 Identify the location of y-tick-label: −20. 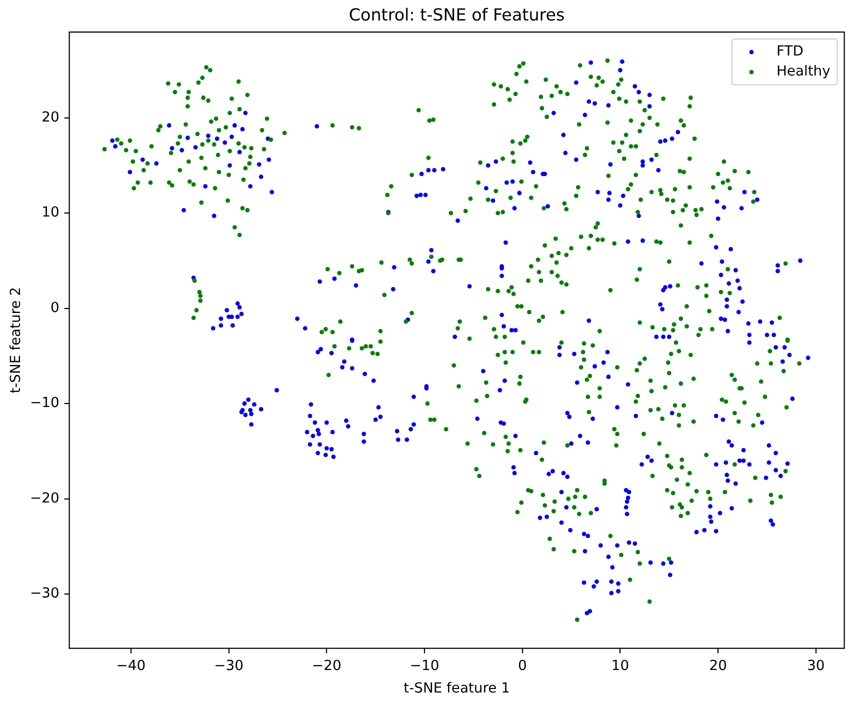
(45, 498).